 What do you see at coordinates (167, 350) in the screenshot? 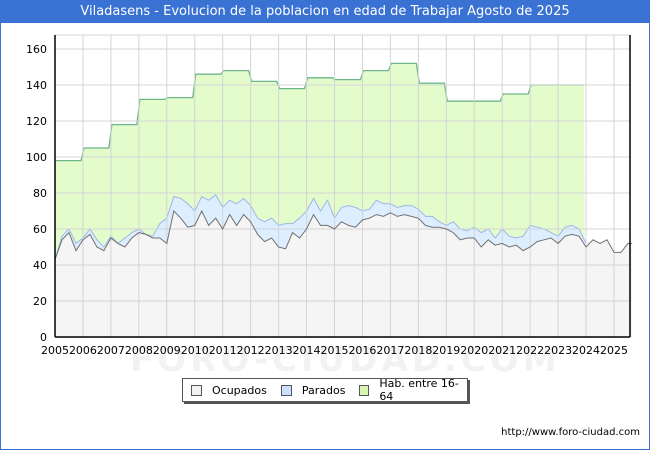
I see `x-tick-label: 2009` at bounding box center [167, 350].